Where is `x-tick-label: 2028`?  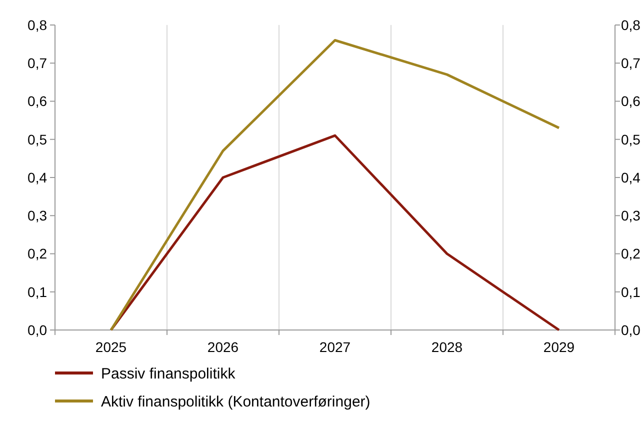 x-tick-label: 2028 is located at coordinates (447, 347).